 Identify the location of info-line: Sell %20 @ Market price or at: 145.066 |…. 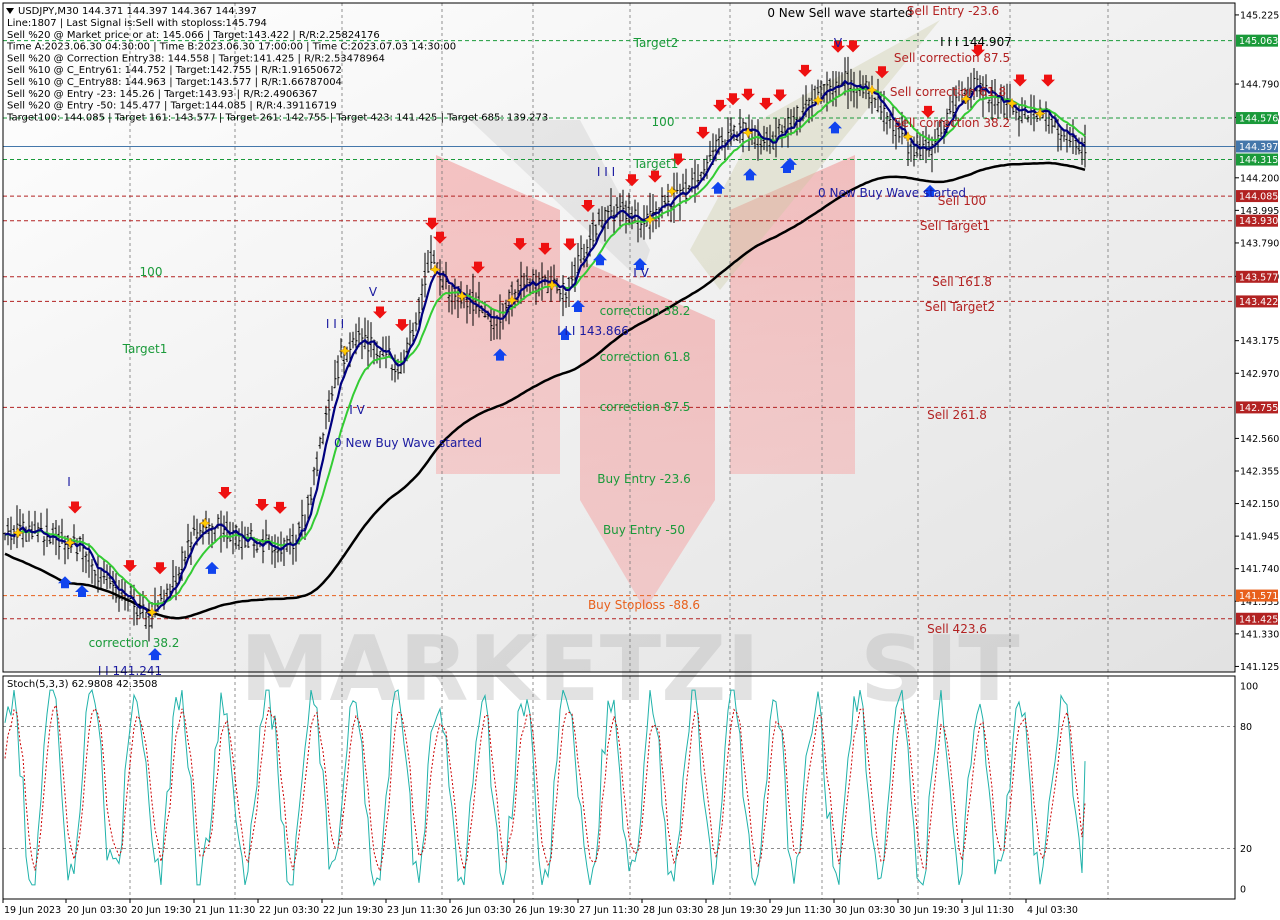
(193, 35).